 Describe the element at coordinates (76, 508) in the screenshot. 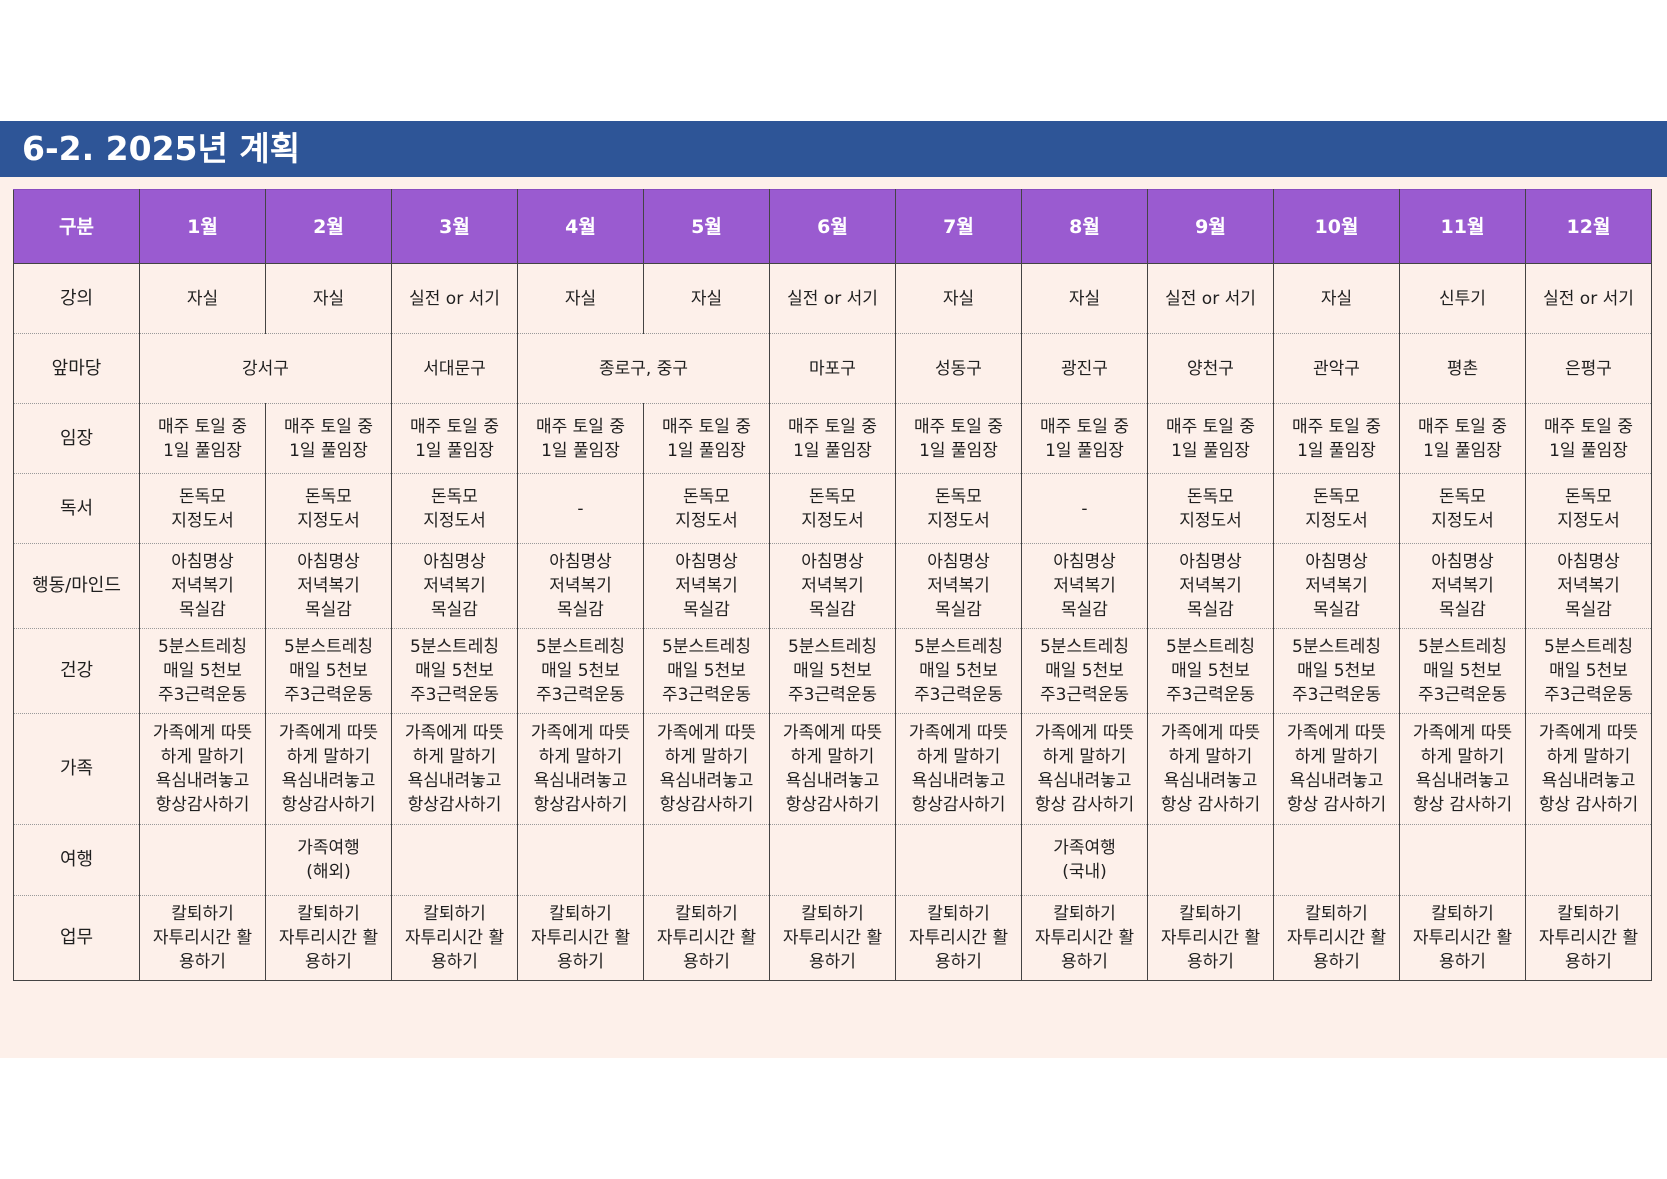

I see `row-label: 독서` at that location.